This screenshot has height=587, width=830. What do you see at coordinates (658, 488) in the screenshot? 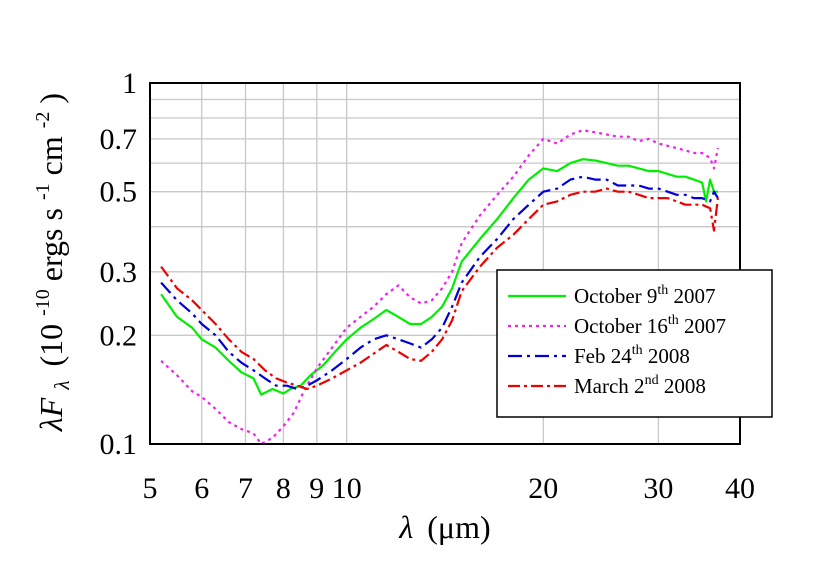
I see `x-tick-label-7: 30` at bounding box center [658, 488].